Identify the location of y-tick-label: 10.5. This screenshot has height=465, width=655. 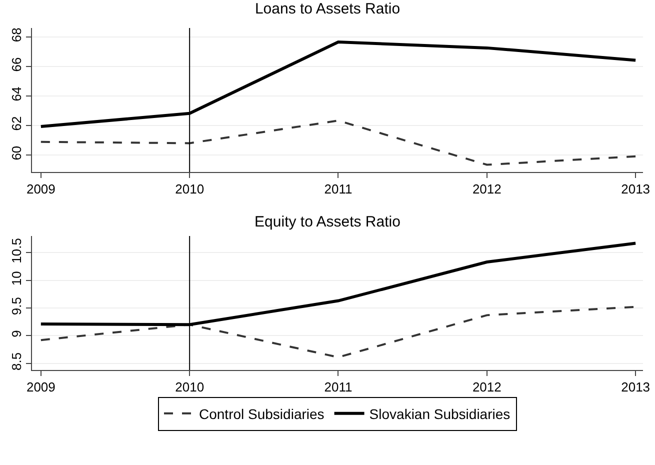
(16, 251).